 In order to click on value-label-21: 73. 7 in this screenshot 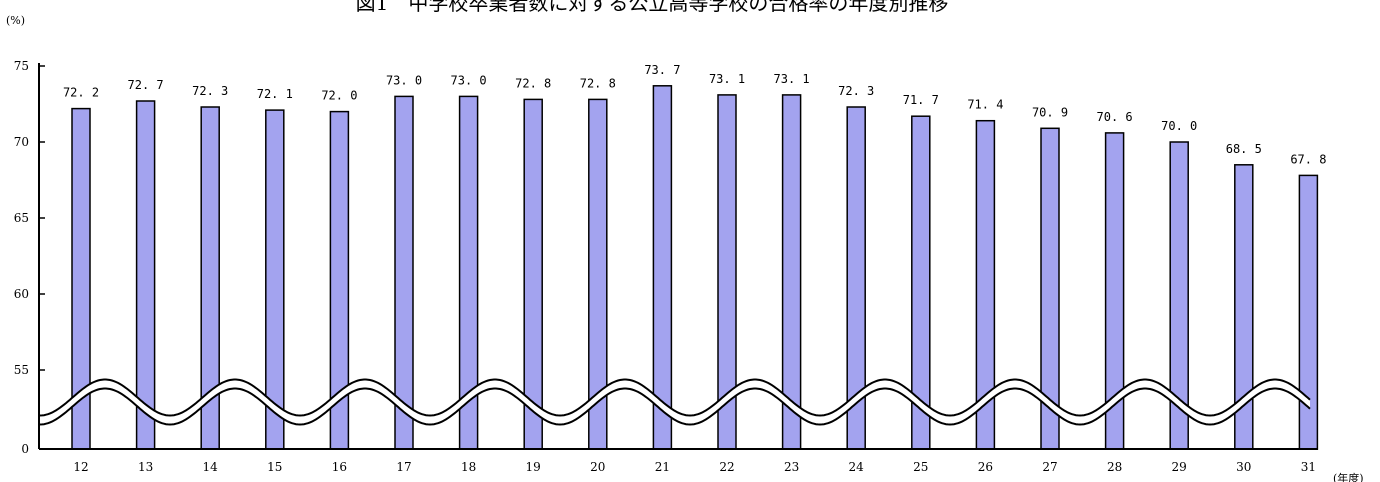, I will do `click(662, 70)`.